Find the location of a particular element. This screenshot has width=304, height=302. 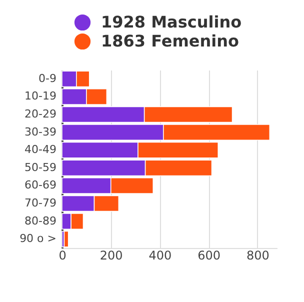

y-tick-label: 40-49 is located at coordinates (40, 149).